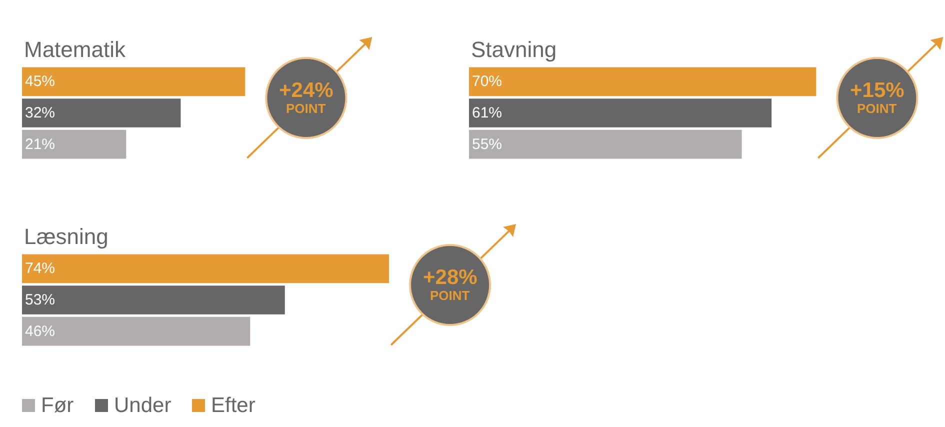  Describe the element at coordinates (66, 236) in the screenshot. I see `chart-title: Læsning` at that location.